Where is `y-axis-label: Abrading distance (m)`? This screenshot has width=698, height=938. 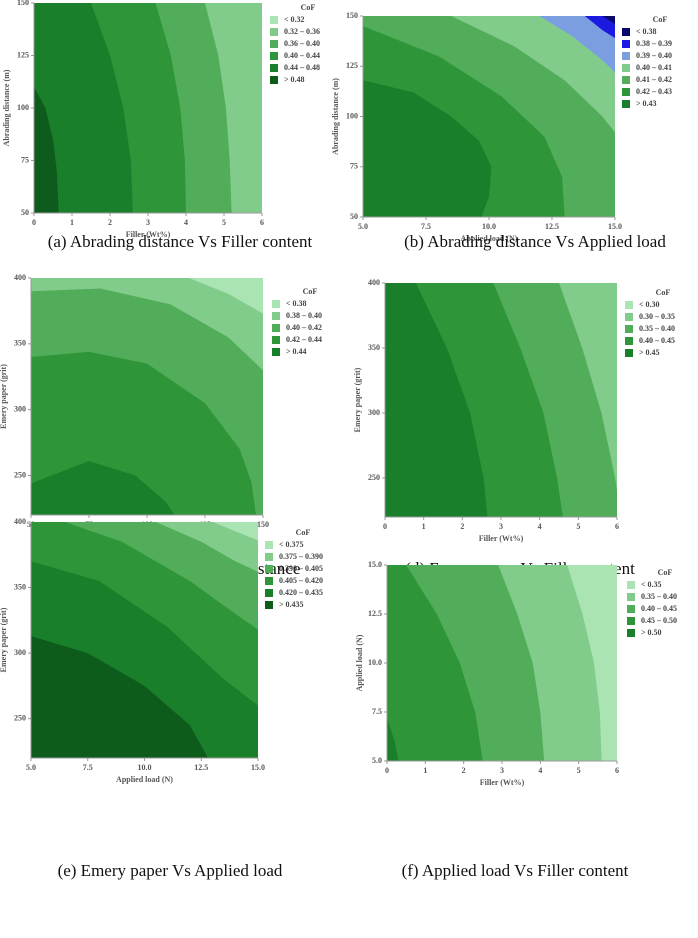
y-axis-label: Abrading distance (m) is located at coordinates (6, 107).